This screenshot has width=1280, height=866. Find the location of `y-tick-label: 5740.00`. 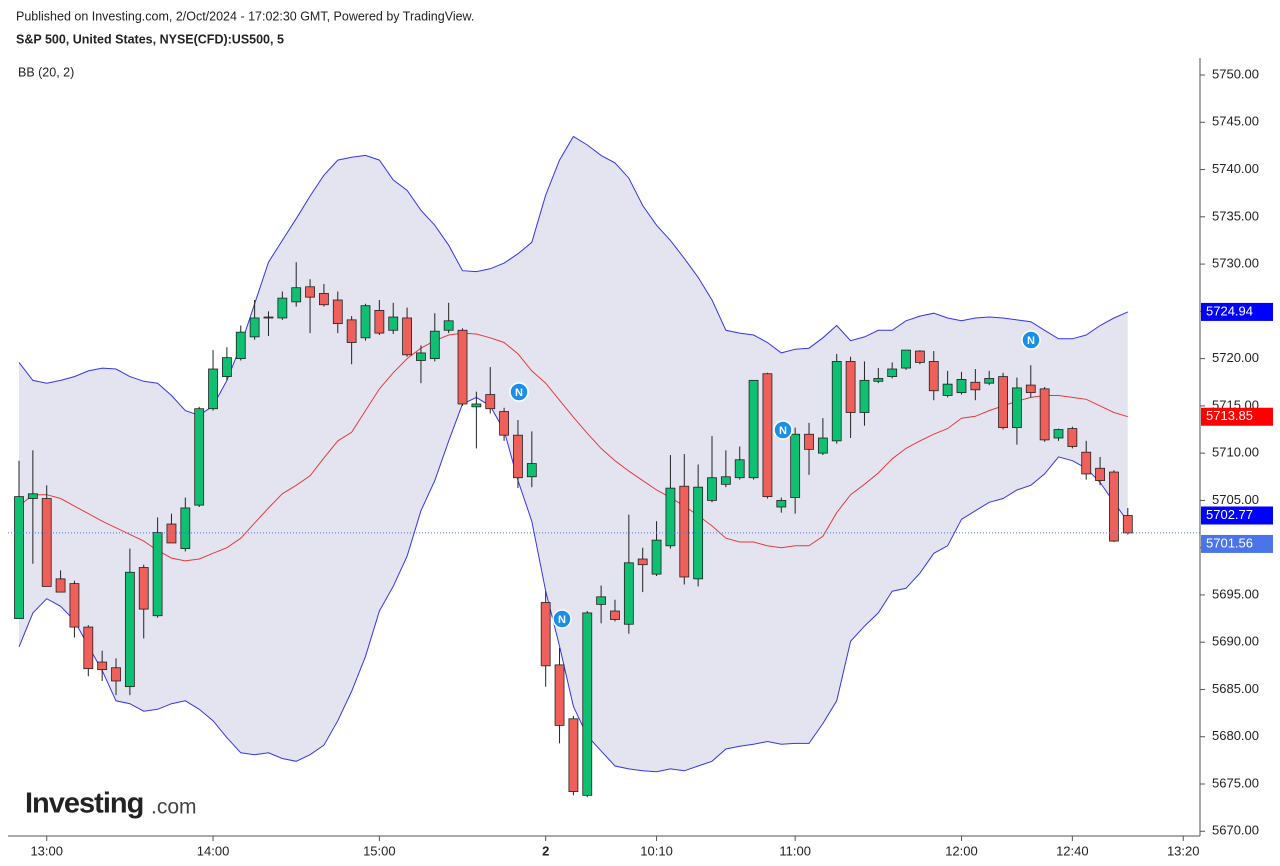

y-tick-label: 5740.00 is located at coordinates (1235, 168).